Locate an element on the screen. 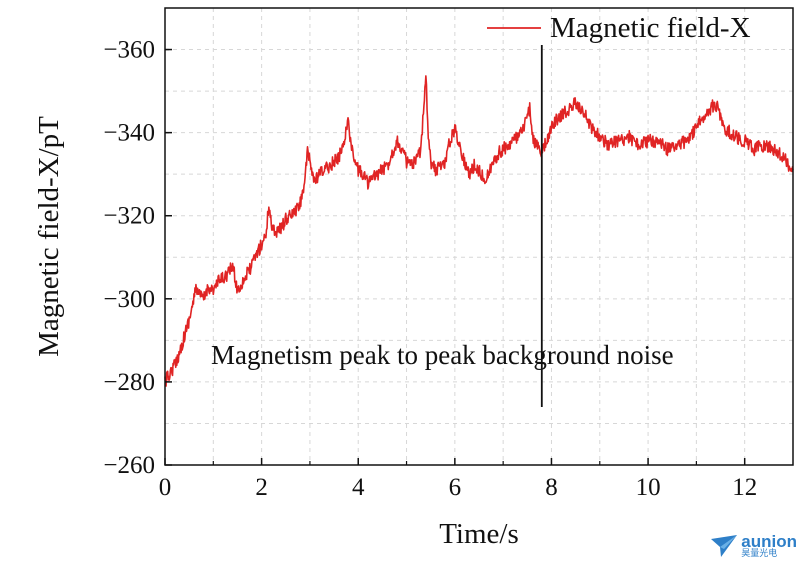  x-tick-label: 10 is located at coordinates (648, 487).